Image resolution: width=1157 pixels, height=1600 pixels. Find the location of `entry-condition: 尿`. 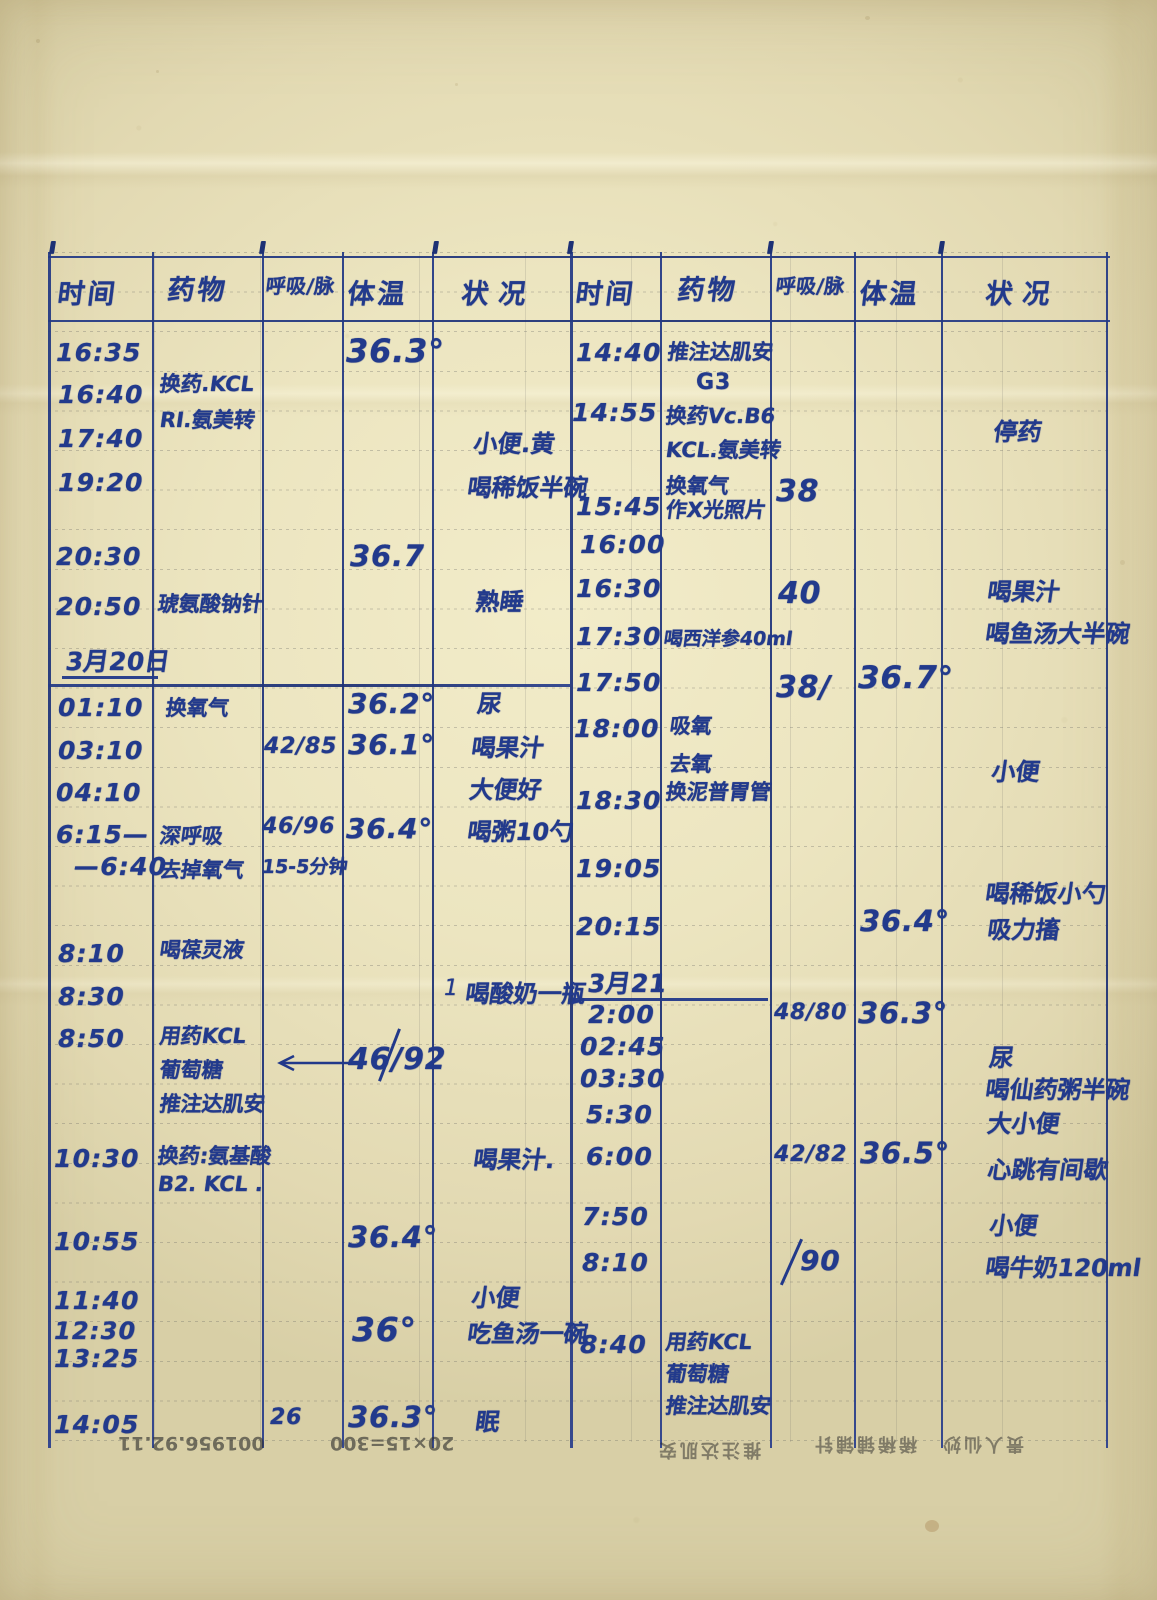

entry-condition: 尿 is located at coordinates (489, 704).